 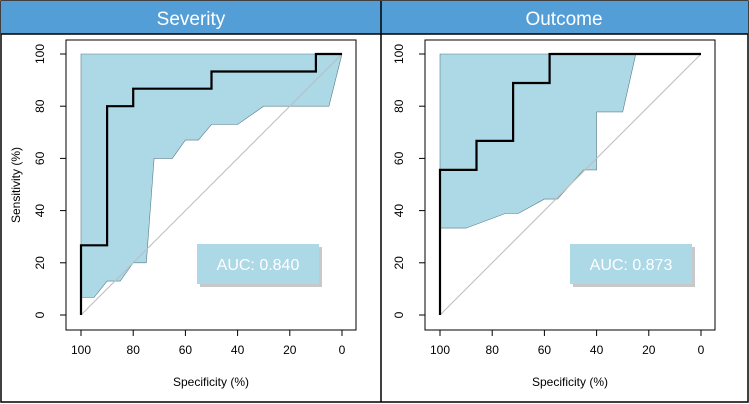 I want to click on auc-label: AUC: 0.840, so click(x=258, y=265).